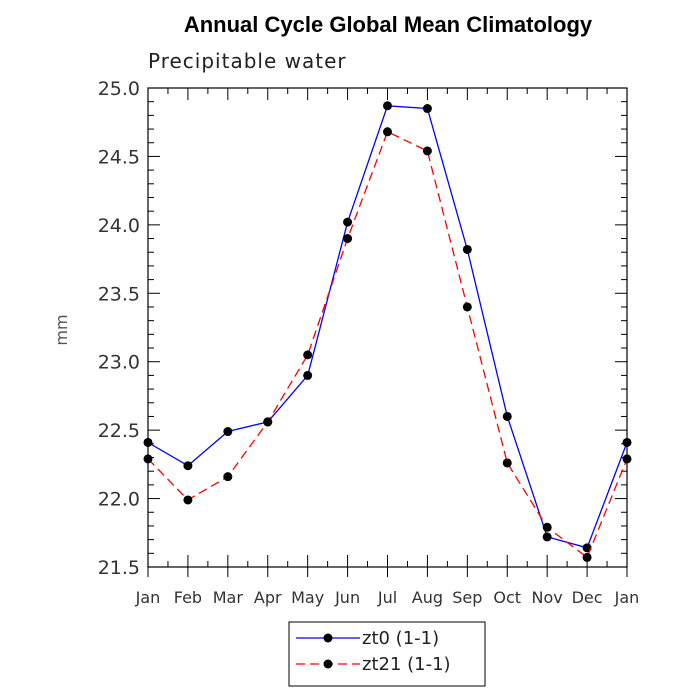 The width and height of the screenshot is (700, 700). I want to click on chart-title: Annual Cycle Global Mean Climatology, so click(388, 24).